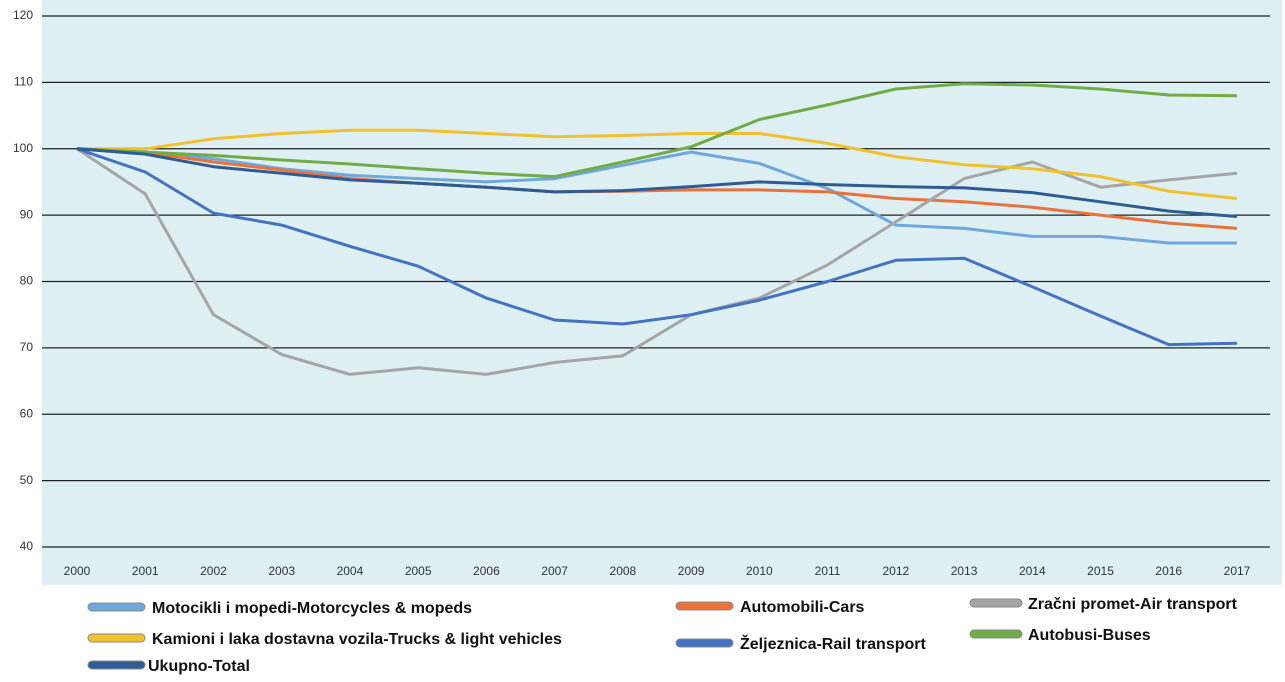  Describe the element at coordinates (828, 571) in the screenshot. I see `x-tick-label: 2011` at that location.